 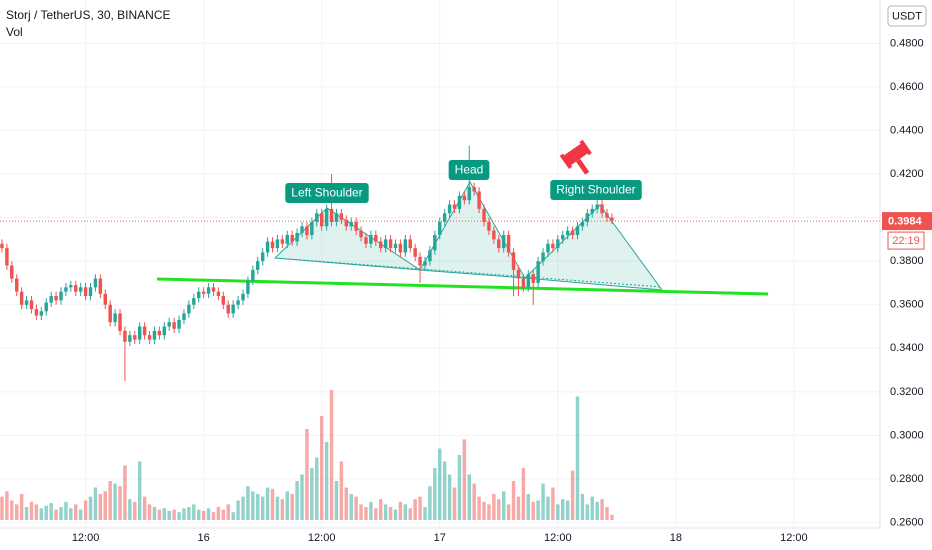 I want to click on head-shape, so click(x=472, y=229).